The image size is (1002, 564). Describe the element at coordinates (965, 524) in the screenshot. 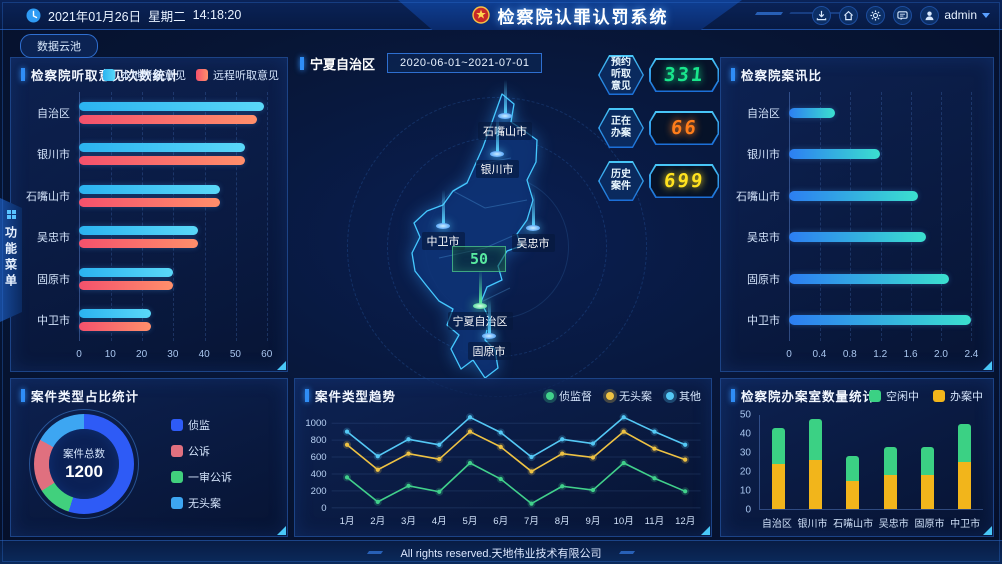

I see `category-label: 中卫市` at that location.